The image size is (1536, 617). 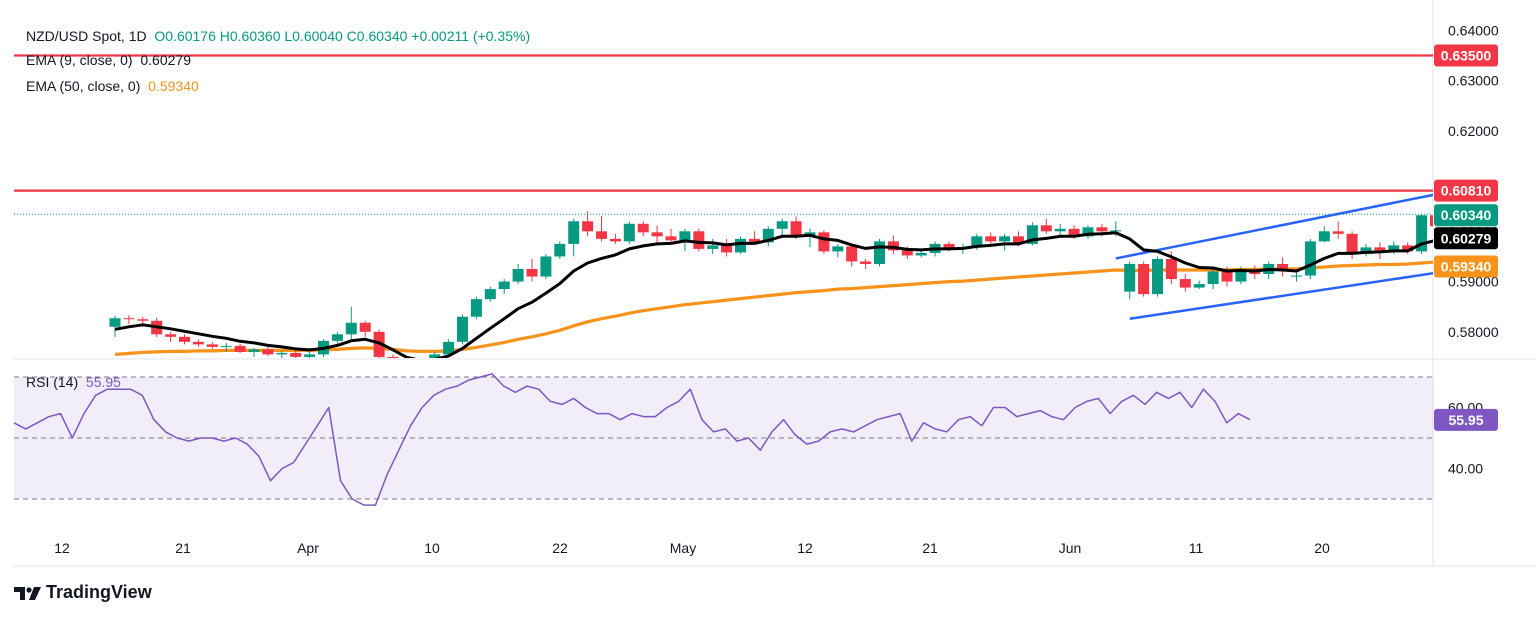 What do you see at coordinates (1322, 548) in the screenshot?
I see `time-tick-label: 20` at bounding box center [1322, 548].